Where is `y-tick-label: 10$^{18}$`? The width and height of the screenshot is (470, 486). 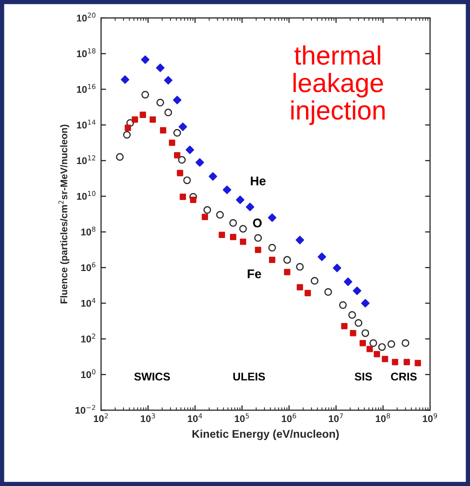 y-tick-label: 10$^{18}$ is located at coordinates (86, 53).